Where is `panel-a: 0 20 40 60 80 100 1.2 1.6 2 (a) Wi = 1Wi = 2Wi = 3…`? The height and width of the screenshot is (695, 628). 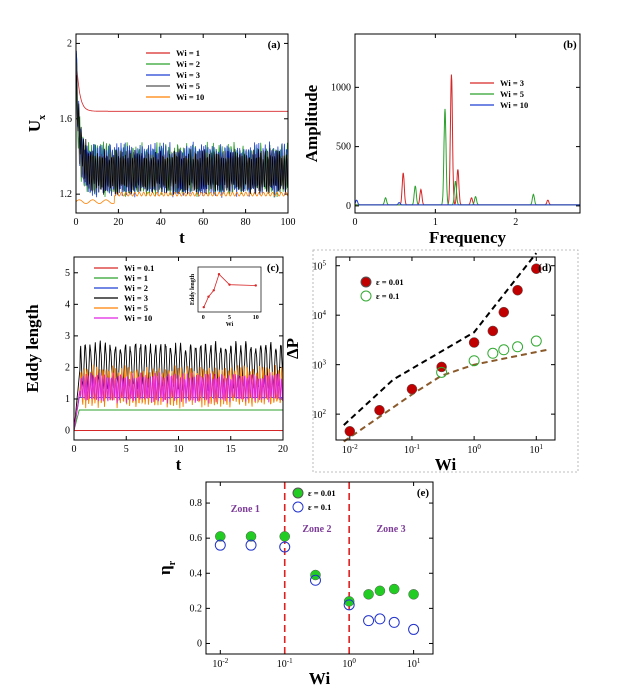
panel-a: 0 20 40 60 80 100 1.2 1.6 2 (a) Wi = 1Wi = 2Wi = 3… is located at coordinates (160, 140).